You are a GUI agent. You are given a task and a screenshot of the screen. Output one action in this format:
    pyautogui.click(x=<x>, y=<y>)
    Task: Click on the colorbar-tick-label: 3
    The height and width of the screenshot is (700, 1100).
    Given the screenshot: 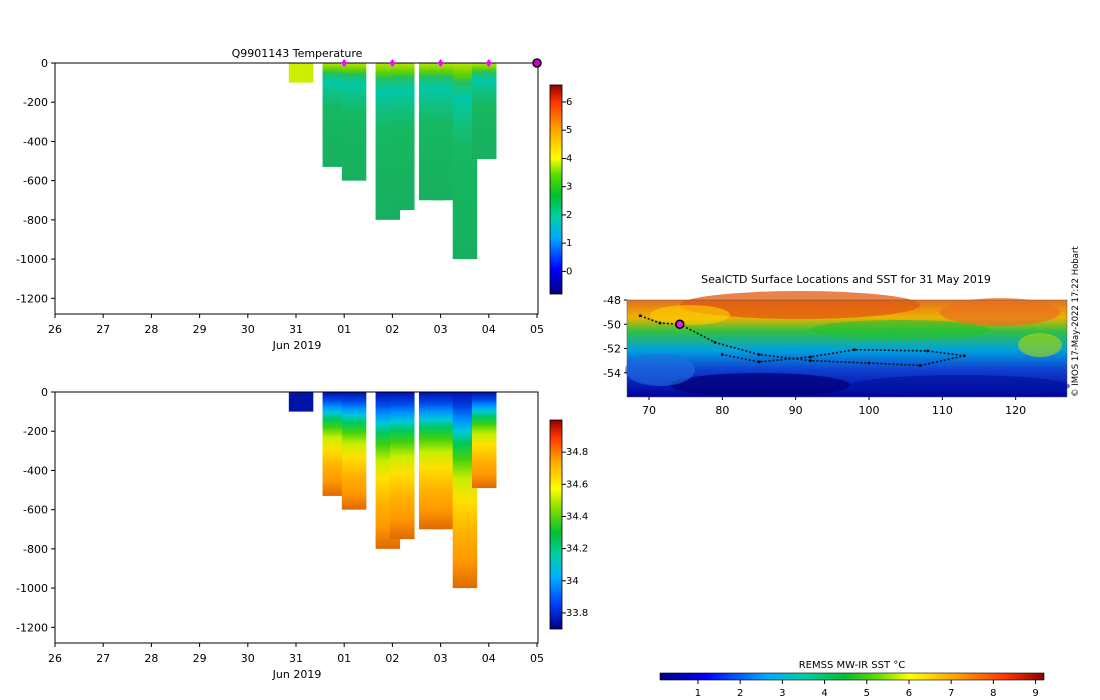 What is the action you would take?
    pyautogui.click(x=569, y=187)
    